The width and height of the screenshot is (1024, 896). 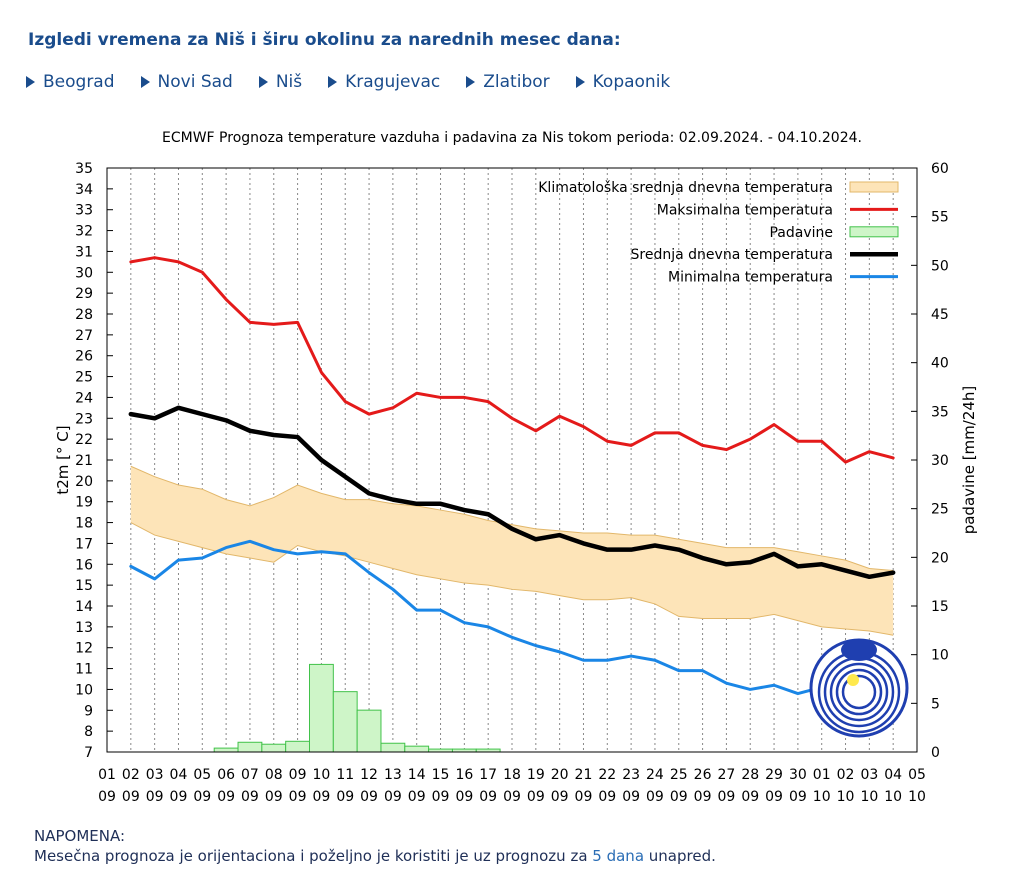 What do you see at coordinates (512, 579) in the screenshot?
I see `climatology-lower-edge` at bounding box center [512, 579].